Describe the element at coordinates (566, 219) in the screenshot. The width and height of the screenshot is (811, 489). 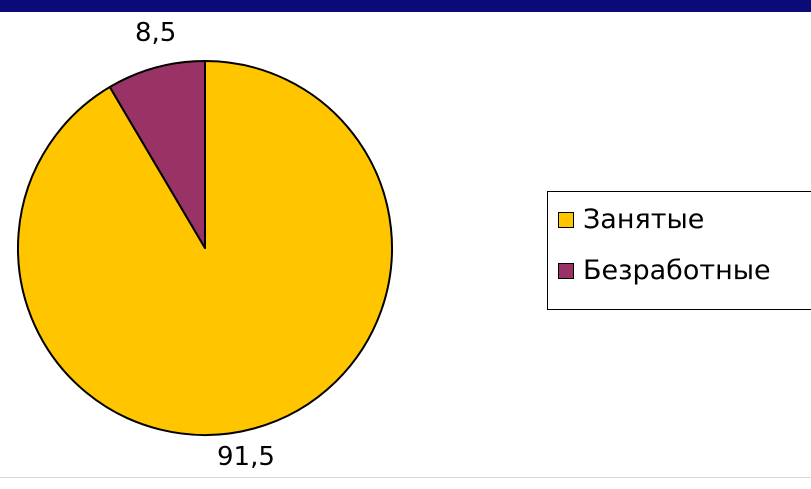
I see `legend-swatch-employed` at that location.